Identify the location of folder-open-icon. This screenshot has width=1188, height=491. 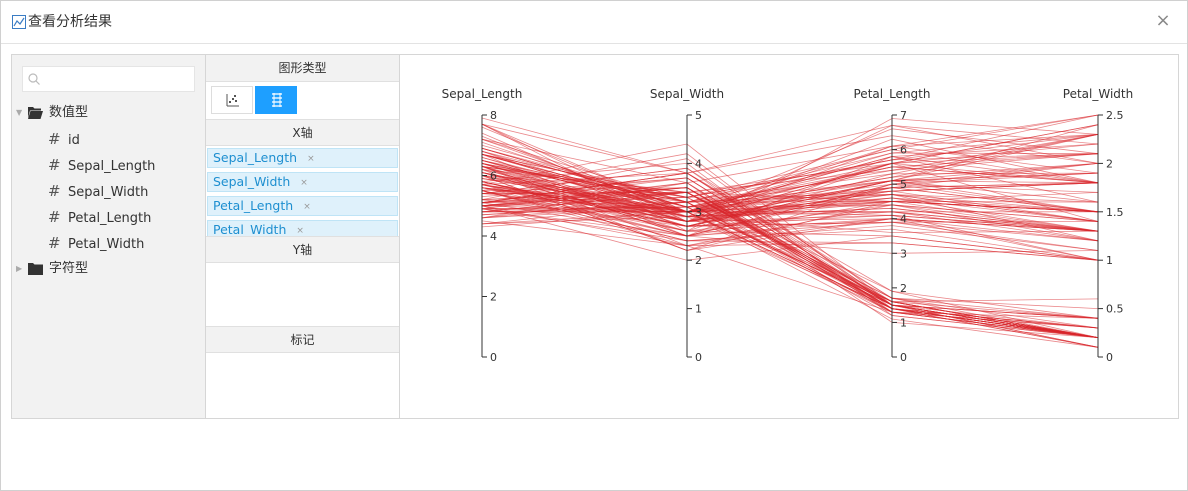
(35, 113).